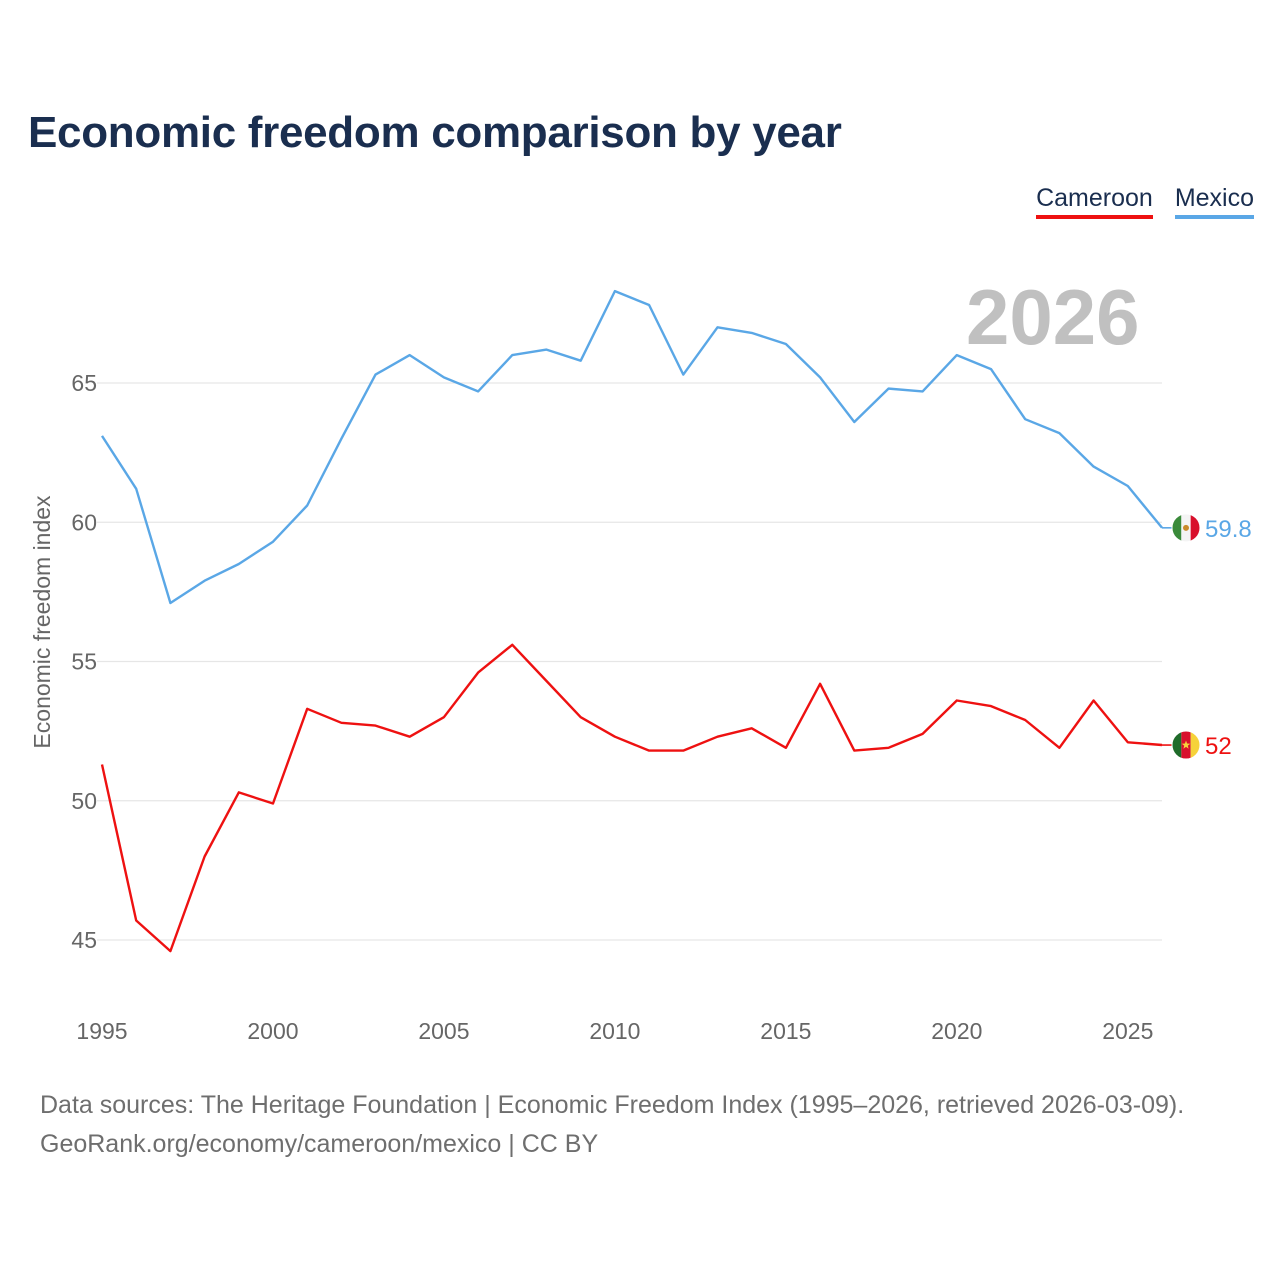 The width and height of the screenshot is (1280, 1280). Describe the element at coordinates (1218, 746) in the screenshot. I see `end-value-label-cameroon: 52` at that location.